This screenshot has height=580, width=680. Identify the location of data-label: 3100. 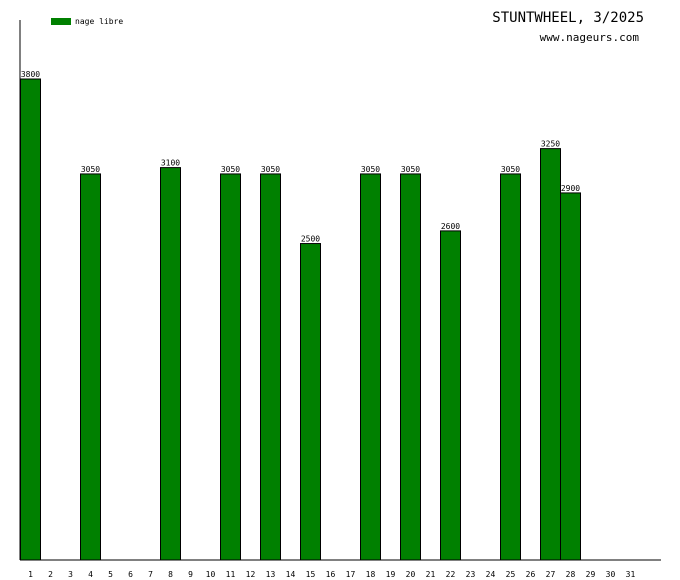
(170, 163).